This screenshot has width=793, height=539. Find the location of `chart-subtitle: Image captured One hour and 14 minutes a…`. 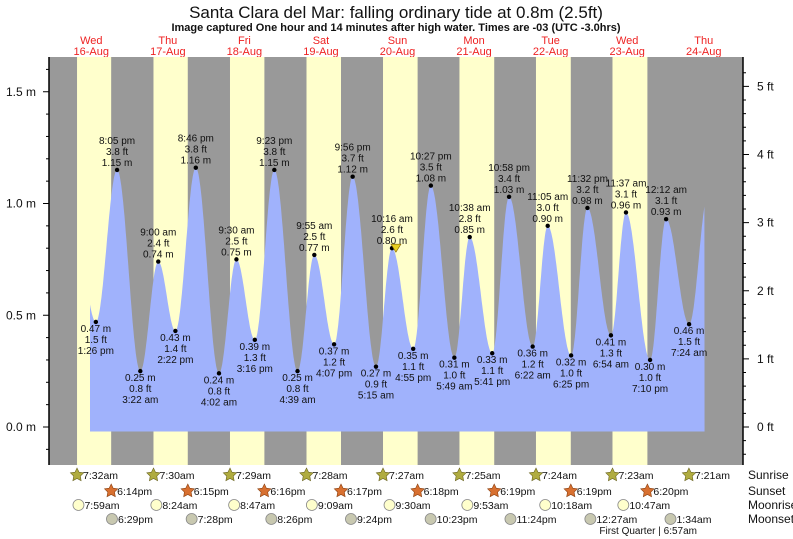

chart-subtitle: Image captured One hour and 14 minutes a… is located at coordinates (395, 28).